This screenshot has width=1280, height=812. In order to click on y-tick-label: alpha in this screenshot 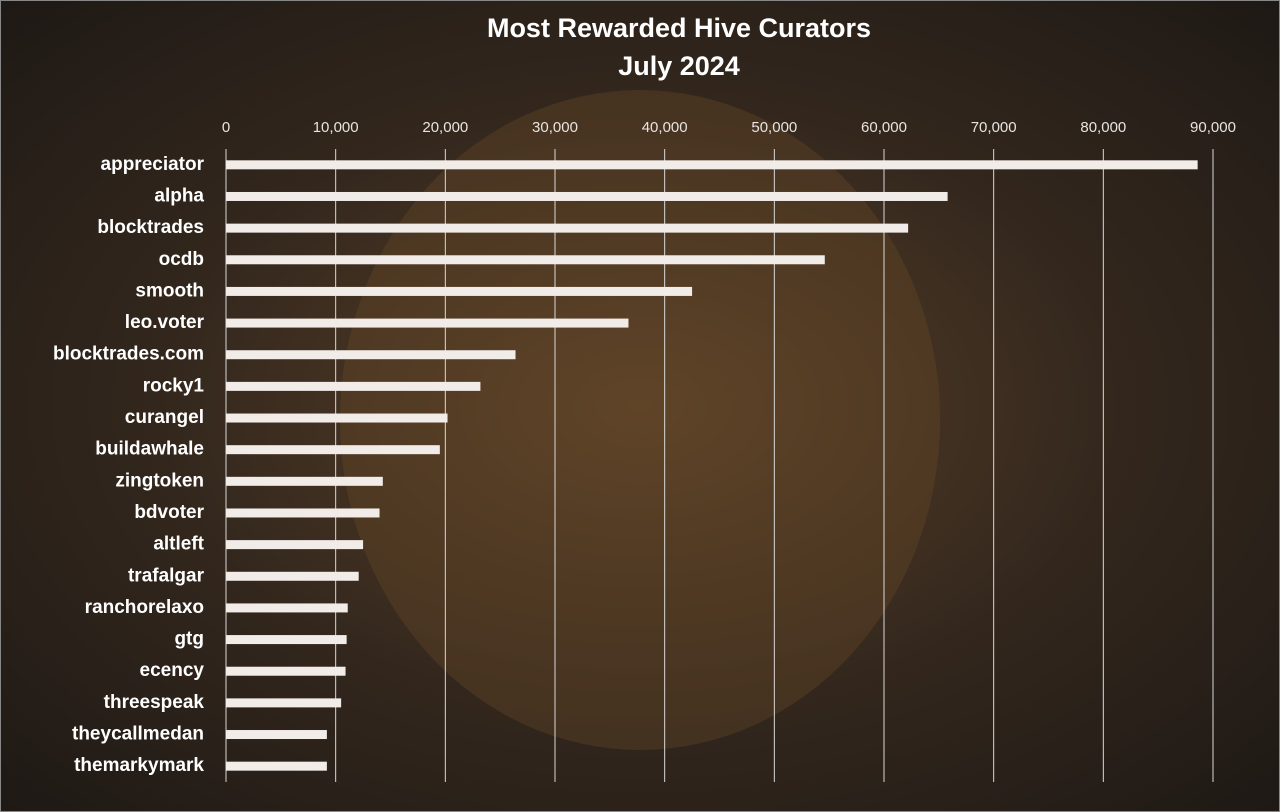, I will do `click(179, 195)`.